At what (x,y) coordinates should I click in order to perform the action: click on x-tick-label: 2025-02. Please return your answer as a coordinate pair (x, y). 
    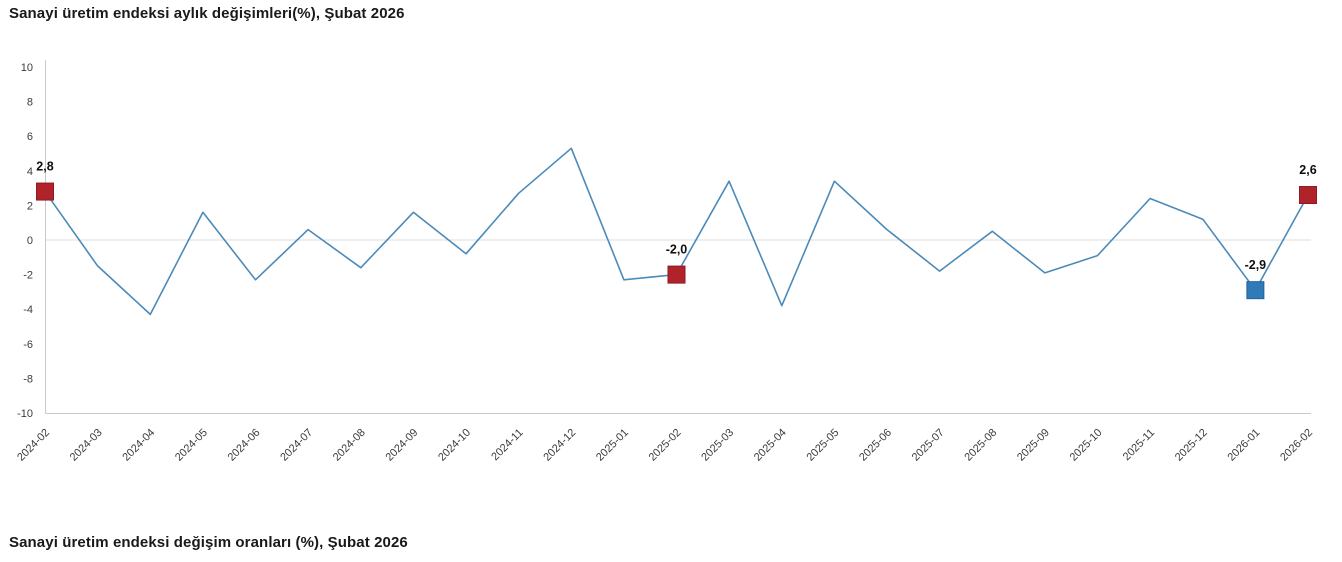
    Looking at the image, I should click on (665, 445).